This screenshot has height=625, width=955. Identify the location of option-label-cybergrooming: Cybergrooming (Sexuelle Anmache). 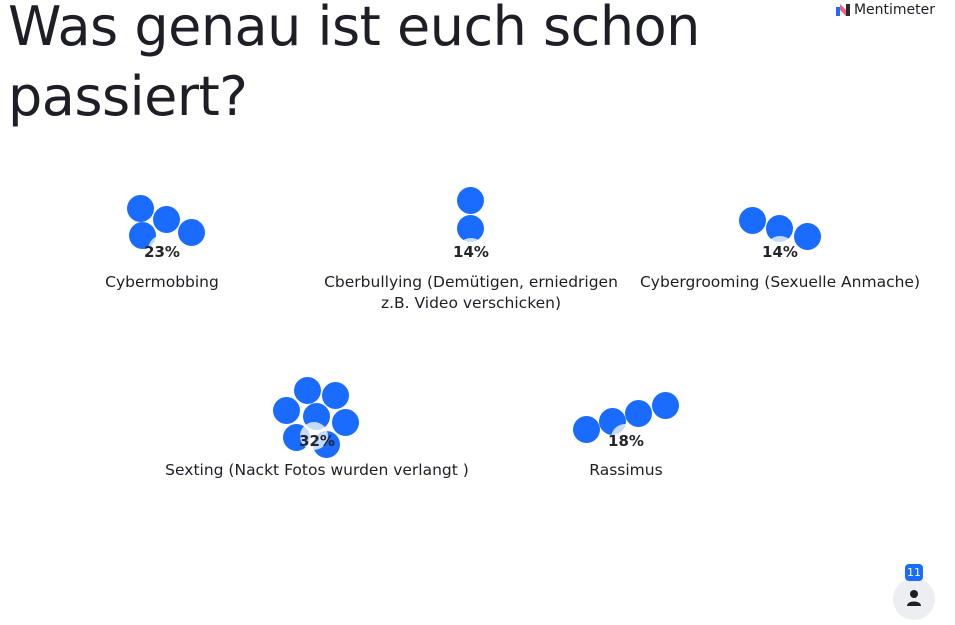
(779, 282).